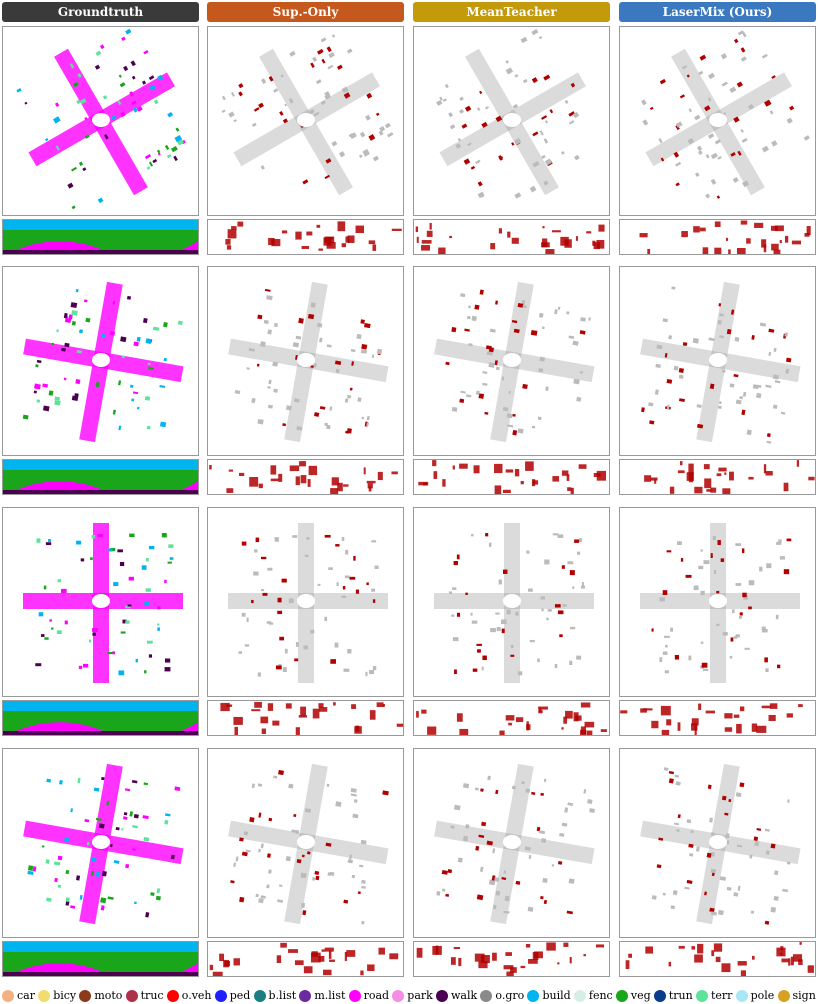 Image resolution: width=818 pixels, height=1004 pixels. I want to click on legend-item: terr, so click(714, 995).